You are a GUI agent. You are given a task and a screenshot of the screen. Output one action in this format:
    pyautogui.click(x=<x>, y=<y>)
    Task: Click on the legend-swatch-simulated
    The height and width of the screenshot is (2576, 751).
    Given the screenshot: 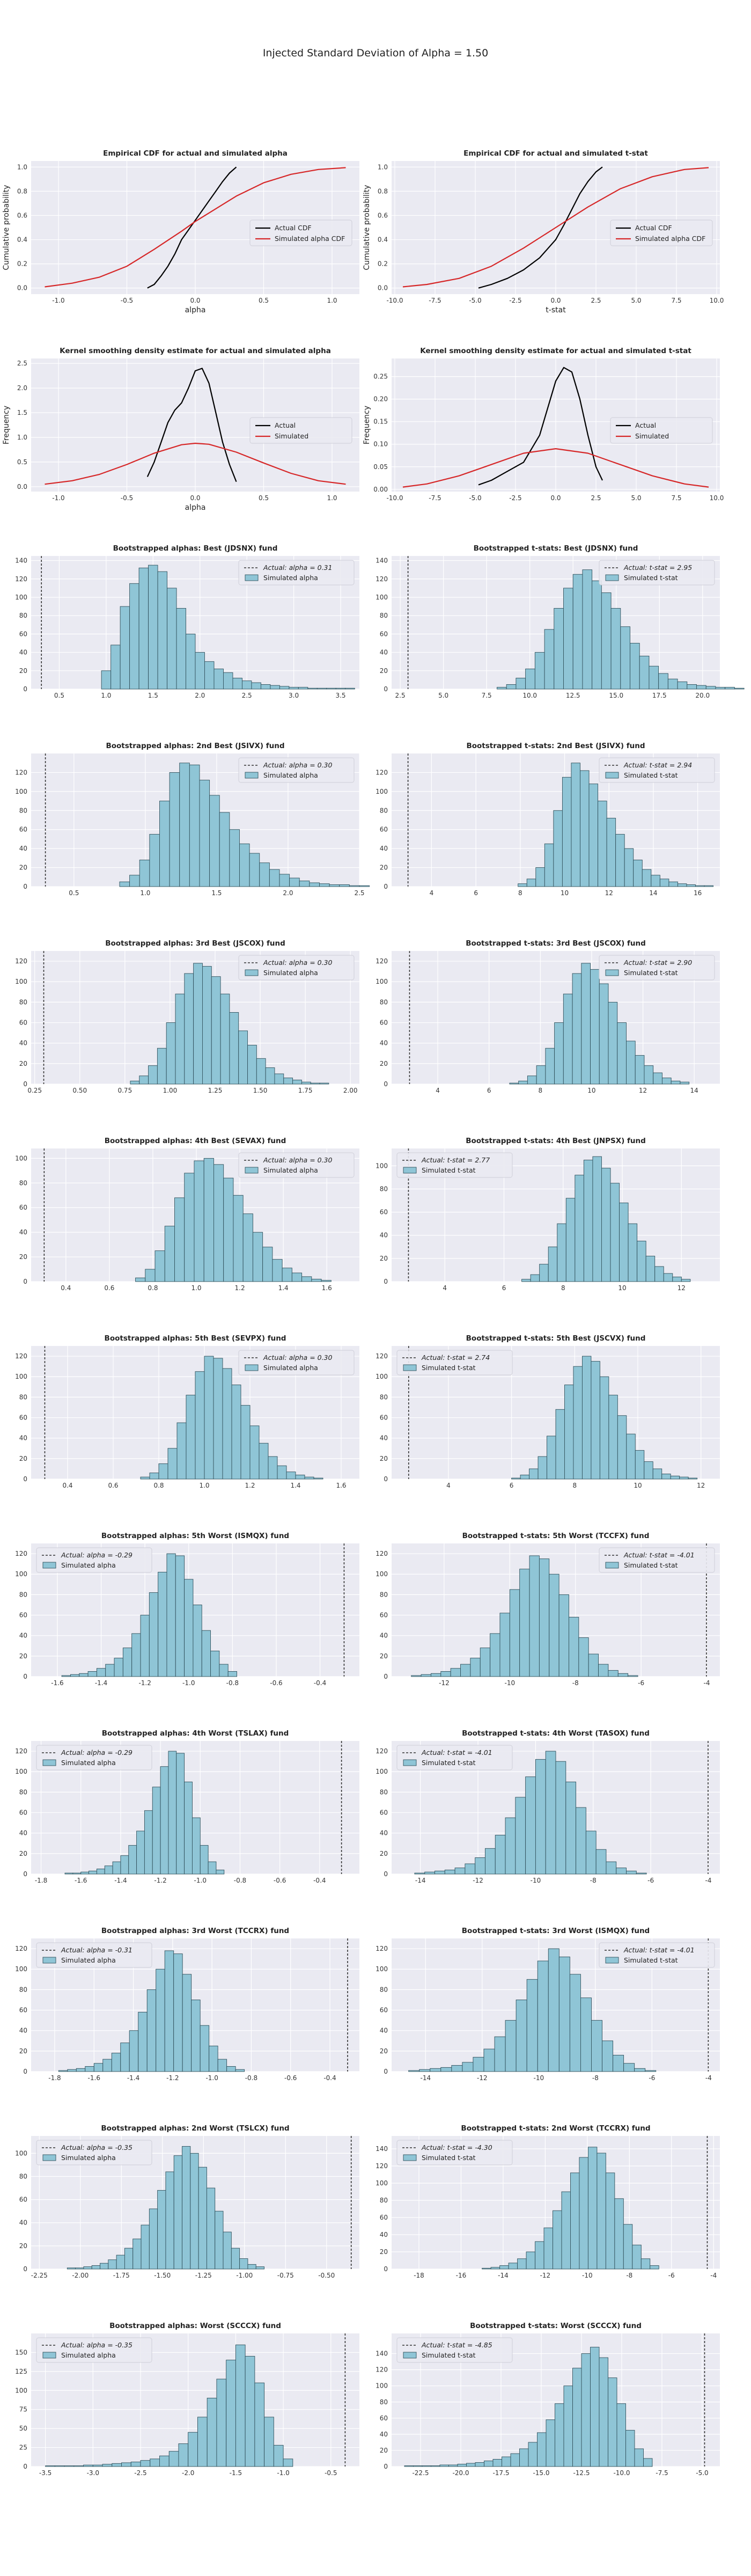 What is the action you would take?
    pyautogui.click(x=252, y=775)
    